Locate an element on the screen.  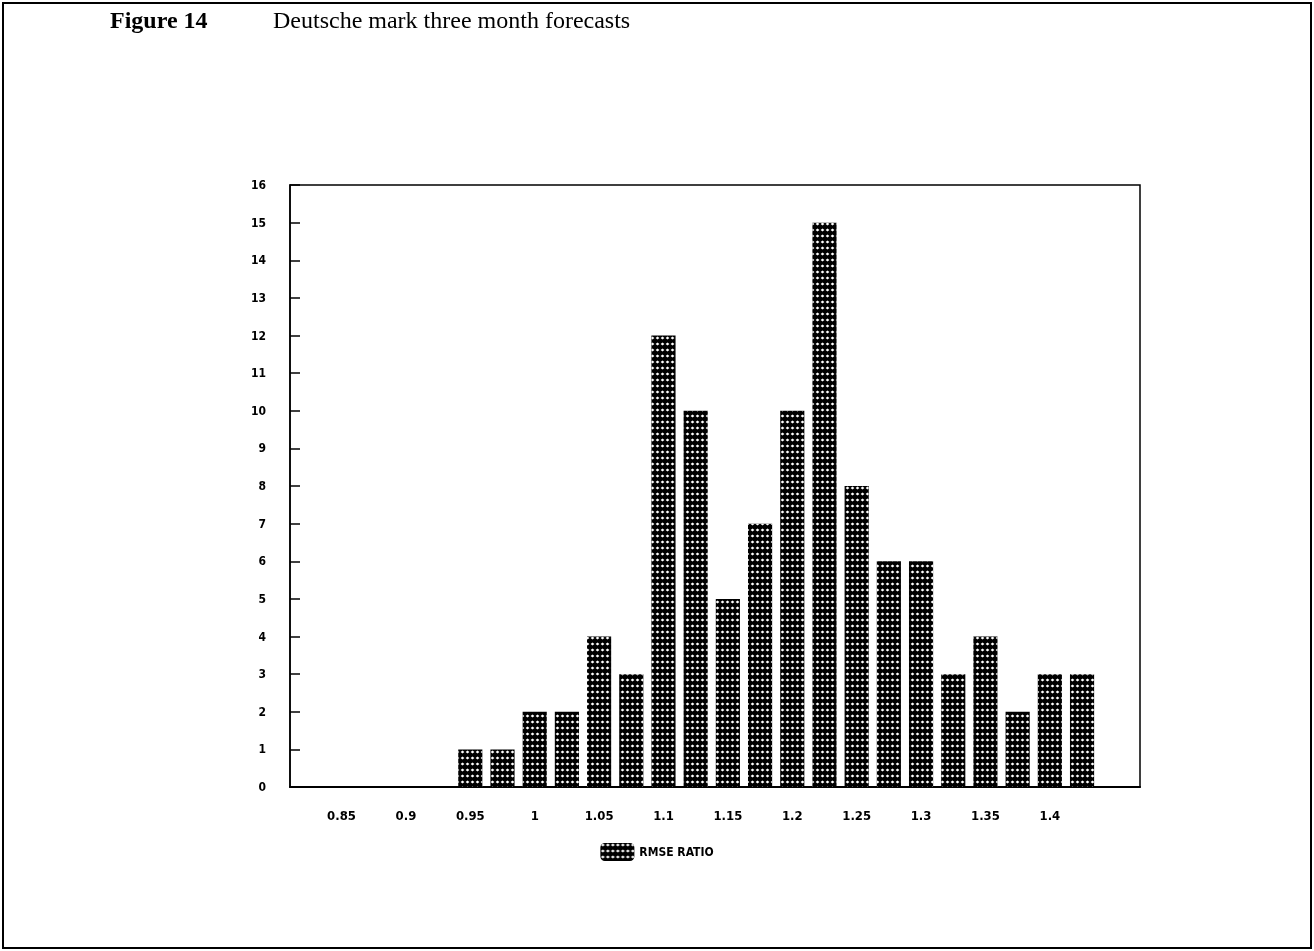
x-tick-label: 1.25 is located at coordinates (857, 815).